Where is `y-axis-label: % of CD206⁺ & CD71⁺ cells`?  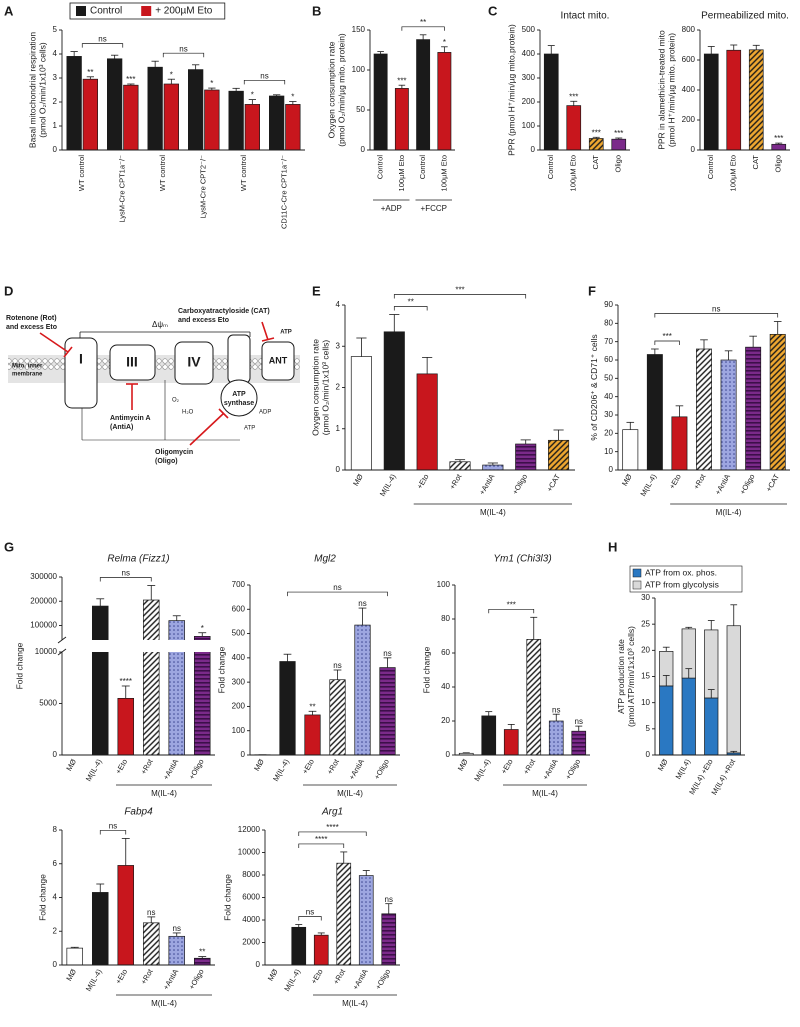 y-axis-label: % of CD206⁺ & CD71⁺ cells is located at coordinates (594, 387).